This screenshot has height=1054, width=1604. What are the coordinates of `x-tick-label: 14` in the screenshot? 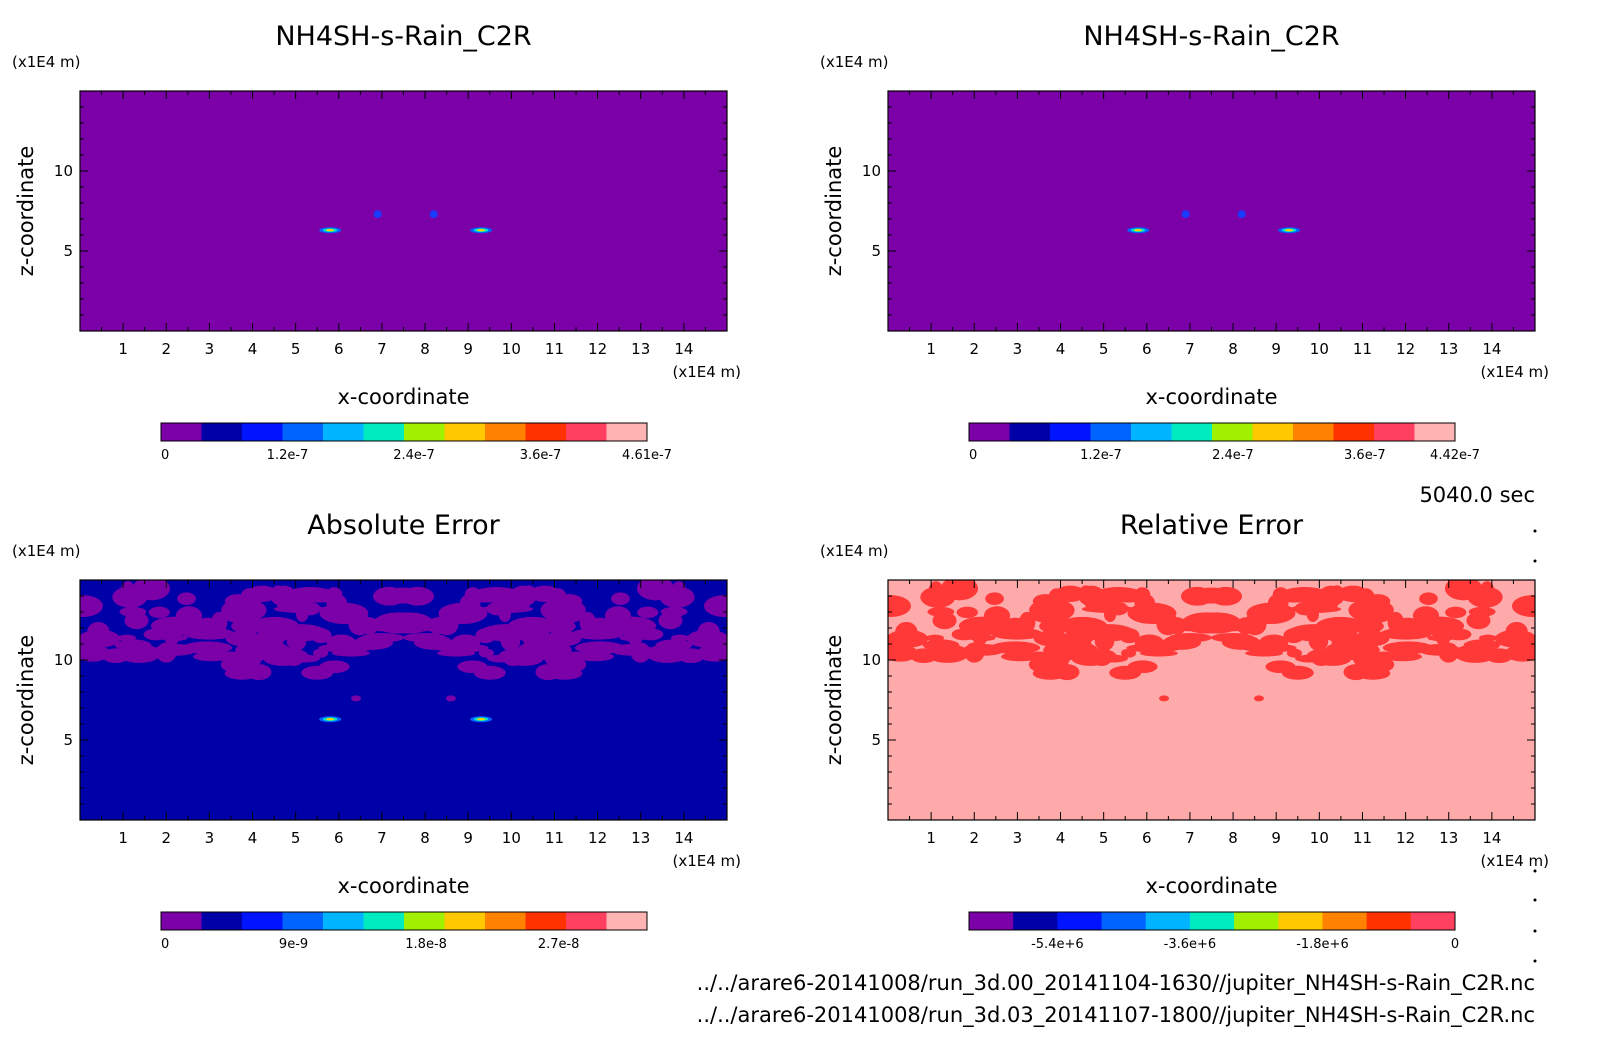 It's located at (1491, 838).